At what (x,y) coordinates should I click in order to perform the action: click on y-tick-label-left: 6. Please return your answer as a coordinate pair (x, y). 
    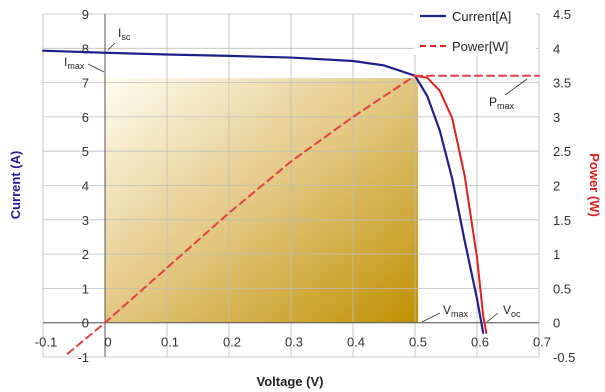
    Looking at the image, I should click on (85, 117).